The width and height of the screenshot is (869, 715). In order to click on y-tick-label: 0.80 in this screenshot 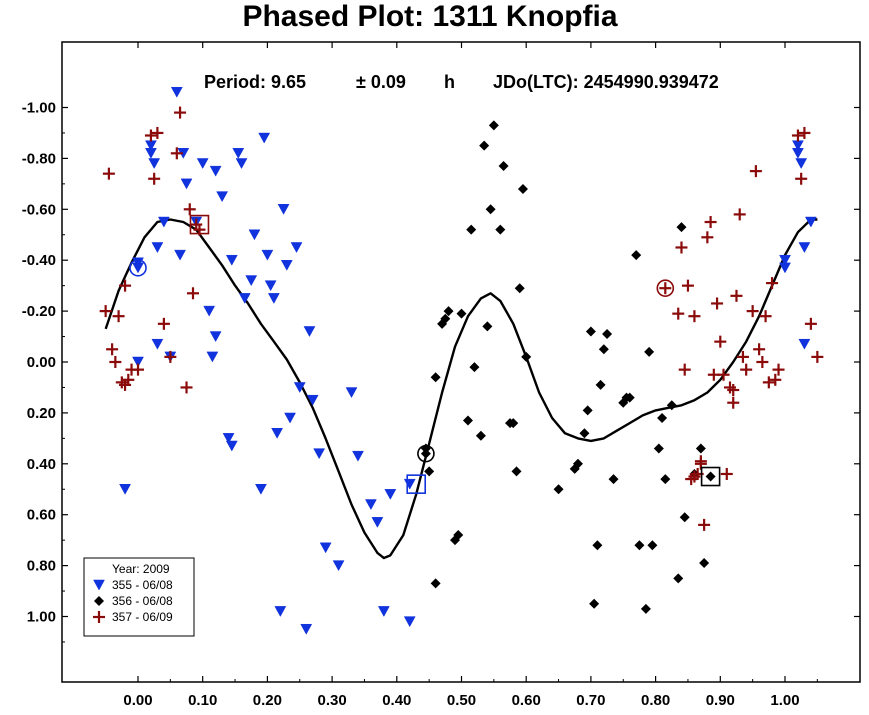, I will do `click(41, 566)`.